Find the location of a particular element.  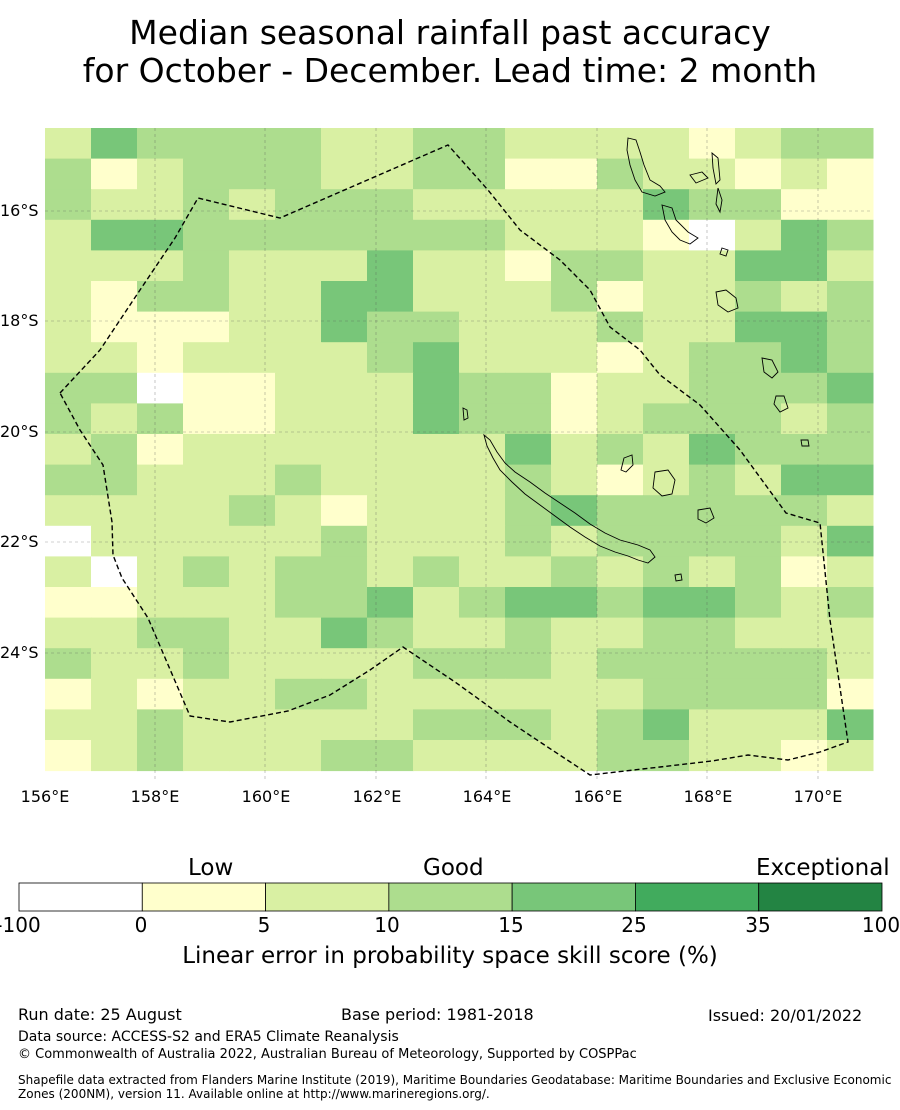

lat-label-18s: 18°S is located at coordinates (19, 320).